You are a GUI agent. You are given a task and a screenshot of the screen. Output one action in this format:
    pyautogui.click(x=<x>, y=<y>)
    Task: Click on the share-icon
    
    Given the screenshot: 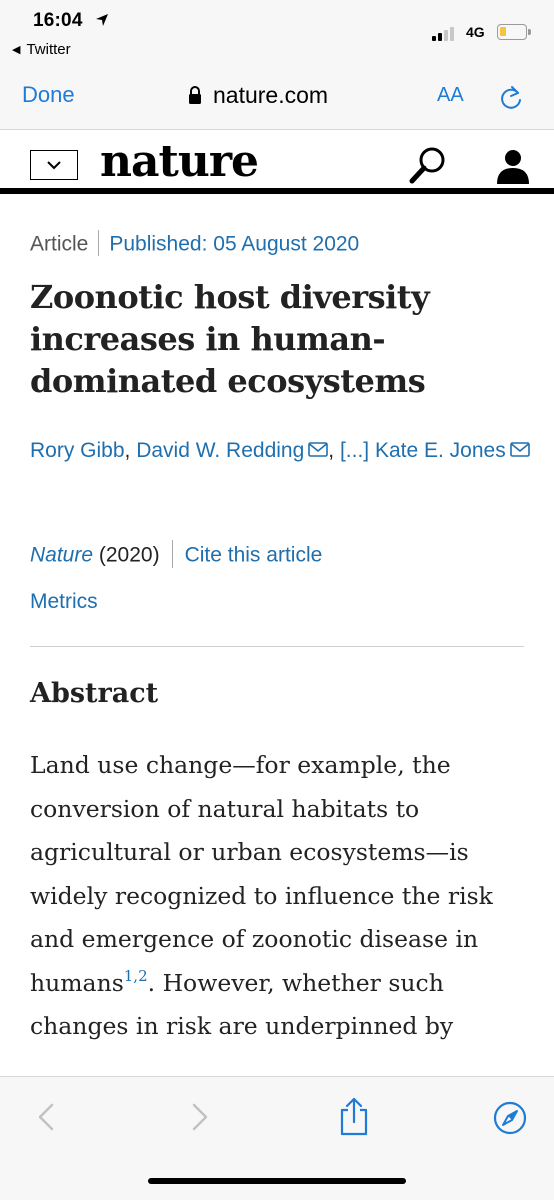 What is the action you would take?
    pyautogui.click(x=354, y=1116)
    